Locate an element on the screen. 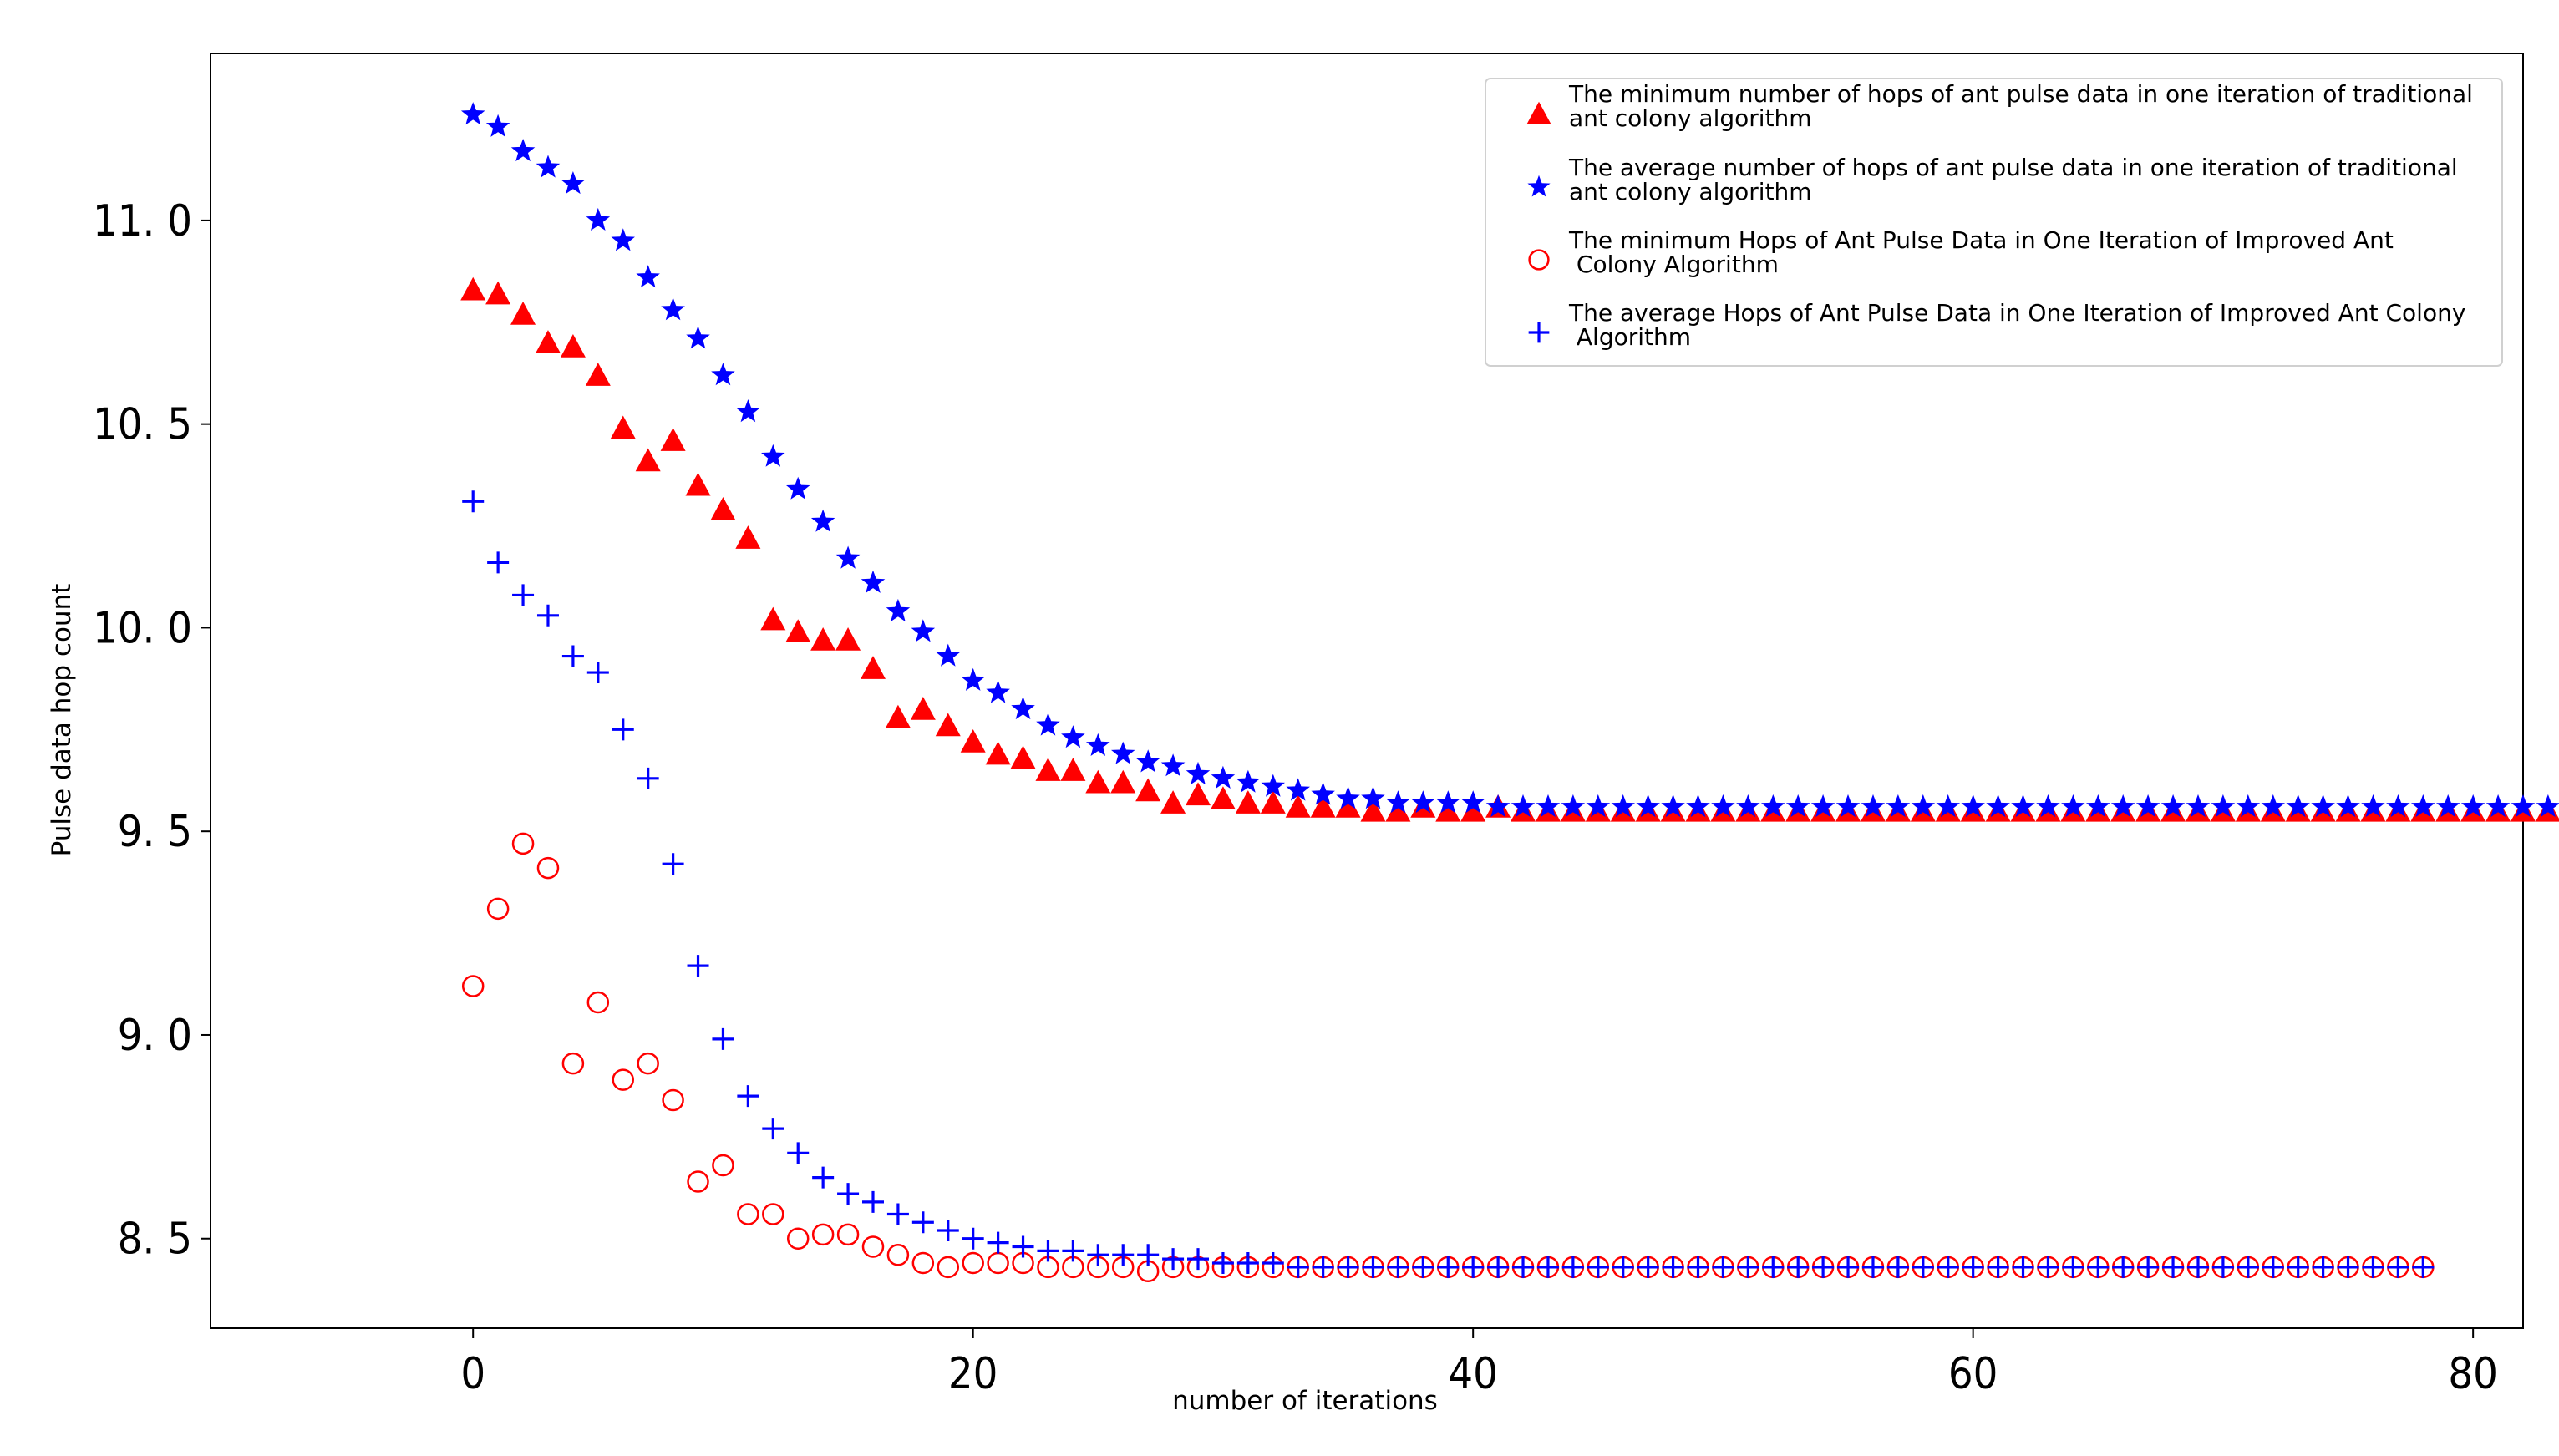  y-tick-label: 10. 0 is located at coordinates (142, 628).